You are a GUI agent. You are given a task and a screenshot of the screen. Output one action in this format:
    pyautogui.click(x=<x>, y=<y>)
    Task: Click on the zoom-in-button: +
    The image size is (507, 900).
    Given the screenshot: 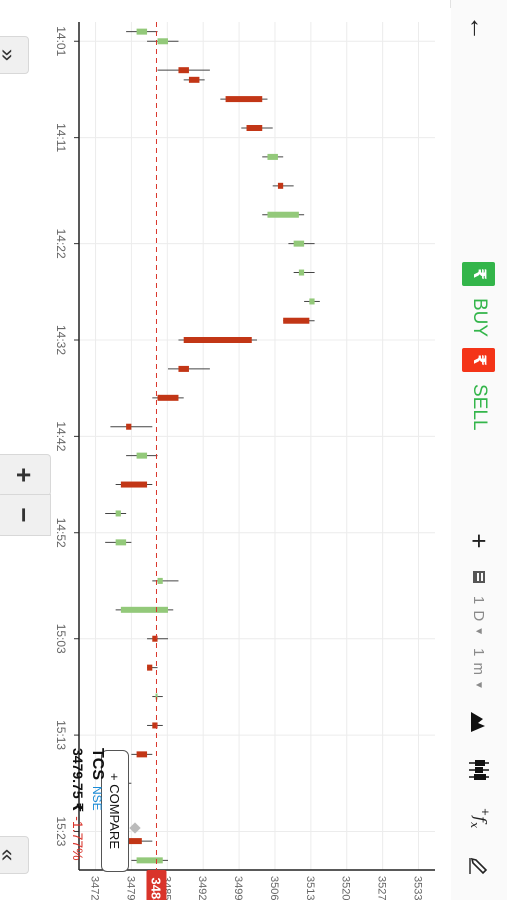 What is the action you would take?
    pyautogui.click(x=25, y=475)
    